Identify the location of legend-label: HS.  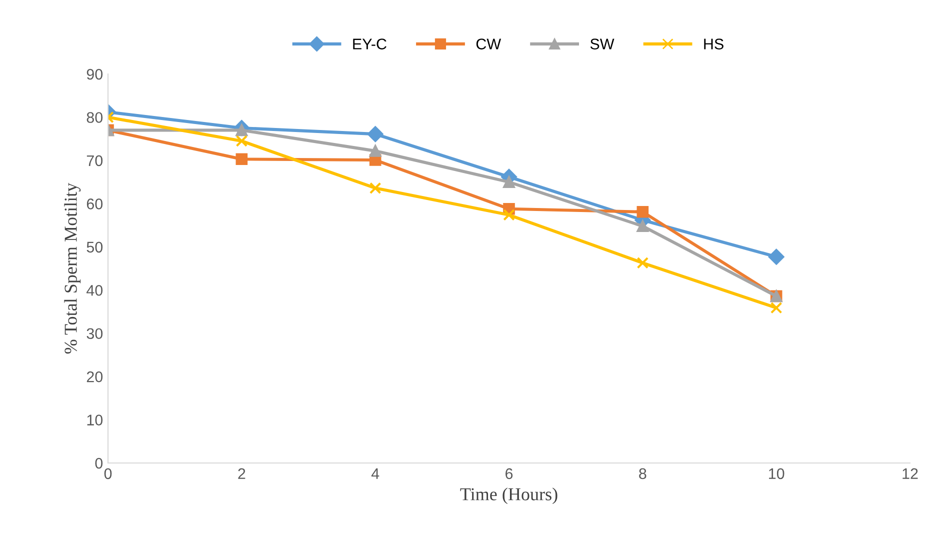
(714, 44).